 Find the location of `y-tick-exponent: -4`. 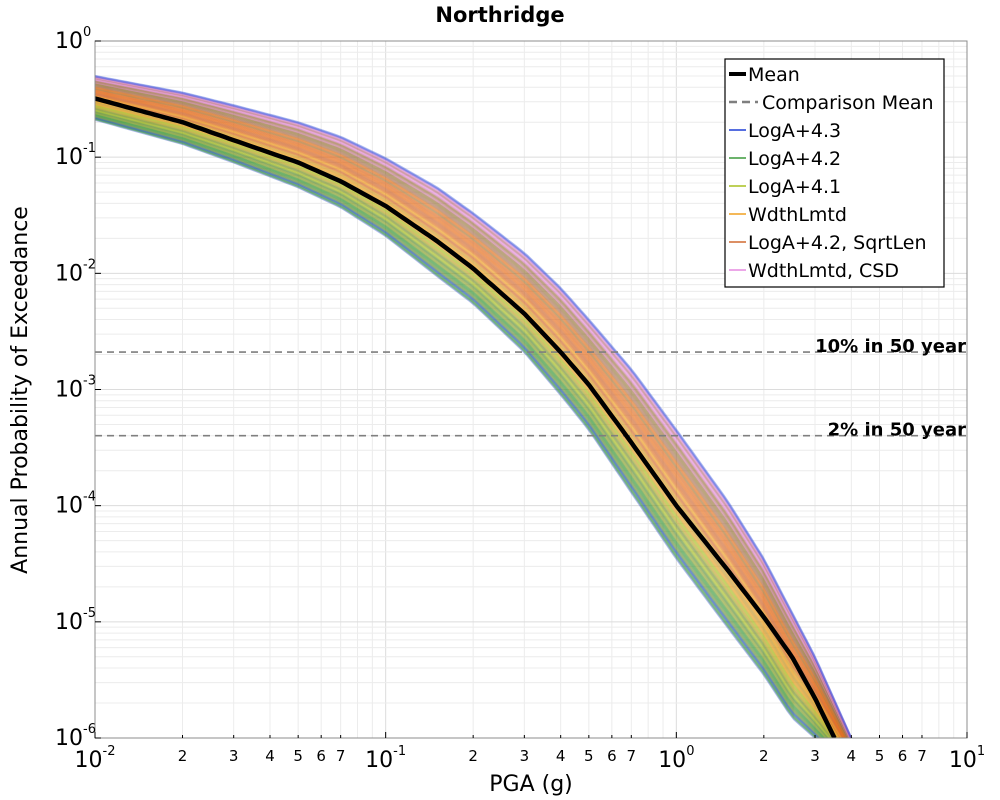

y-tick-exponent: -4 is located at coordinates (89, 497).